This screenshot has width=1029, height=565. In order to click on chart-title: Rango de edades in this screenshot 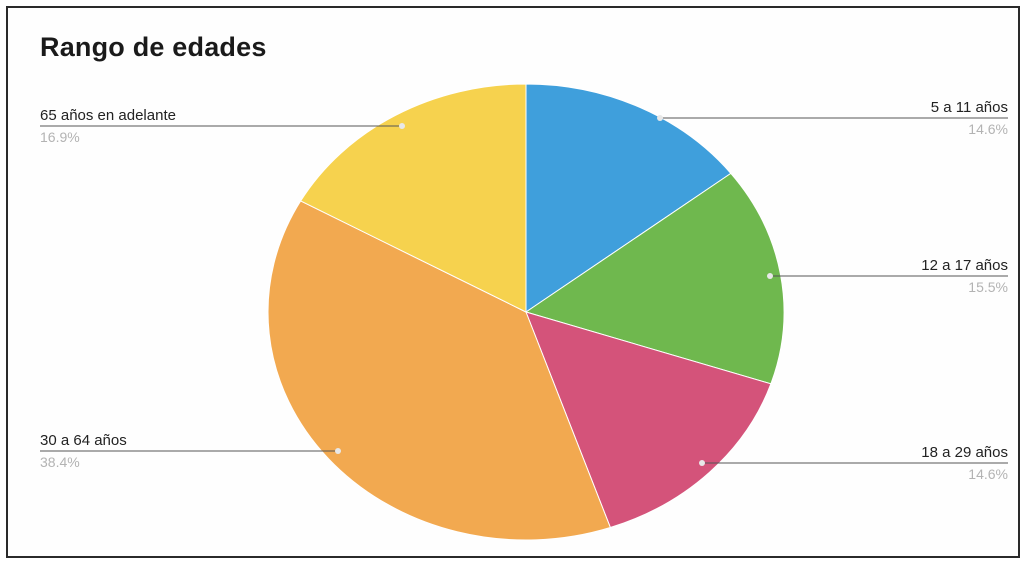, I will do `click(153, 47)`.